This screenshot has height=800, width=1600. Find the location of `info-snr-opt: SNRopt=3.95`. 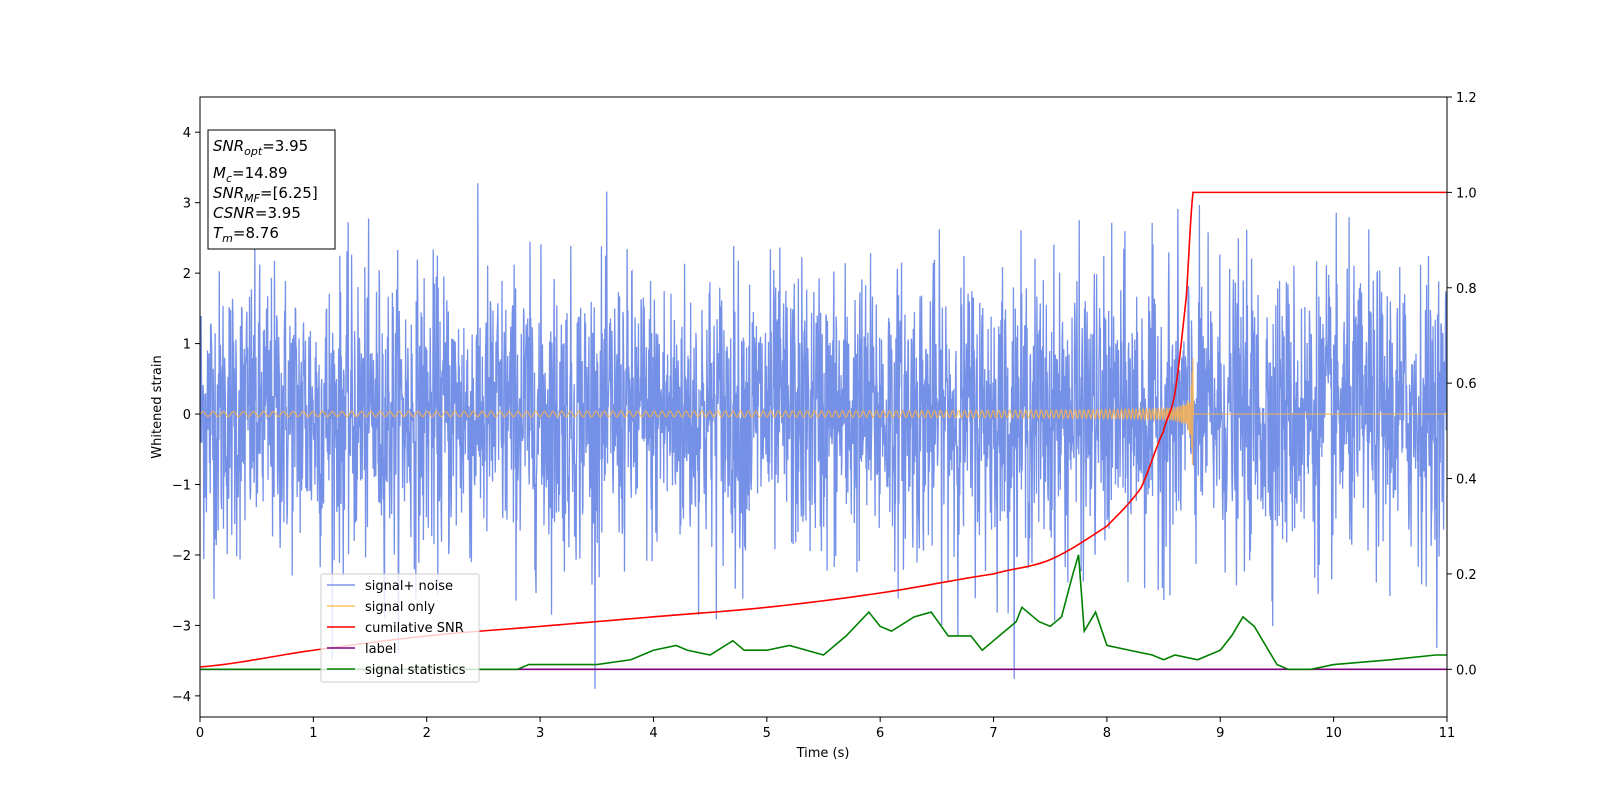

info-snr-opt: SNRopt=3.95 is located at coordinates (260, 147).